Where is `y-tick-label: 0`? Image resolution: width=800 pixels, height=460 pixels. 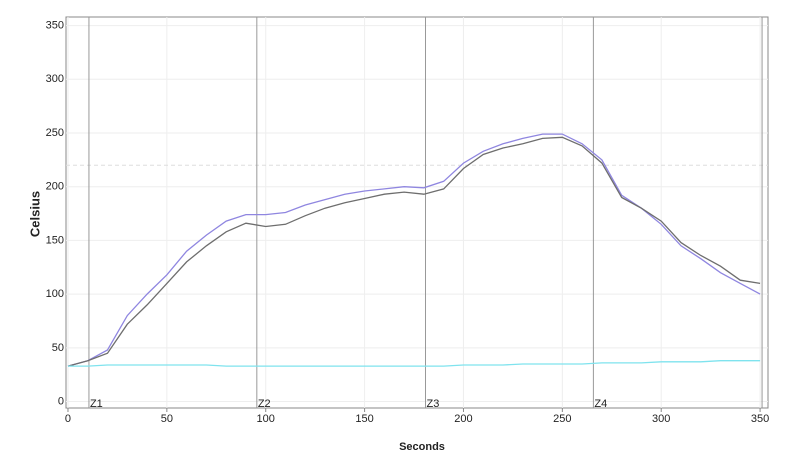 y-tick-label: 0 is located at coordinates (61, 401).